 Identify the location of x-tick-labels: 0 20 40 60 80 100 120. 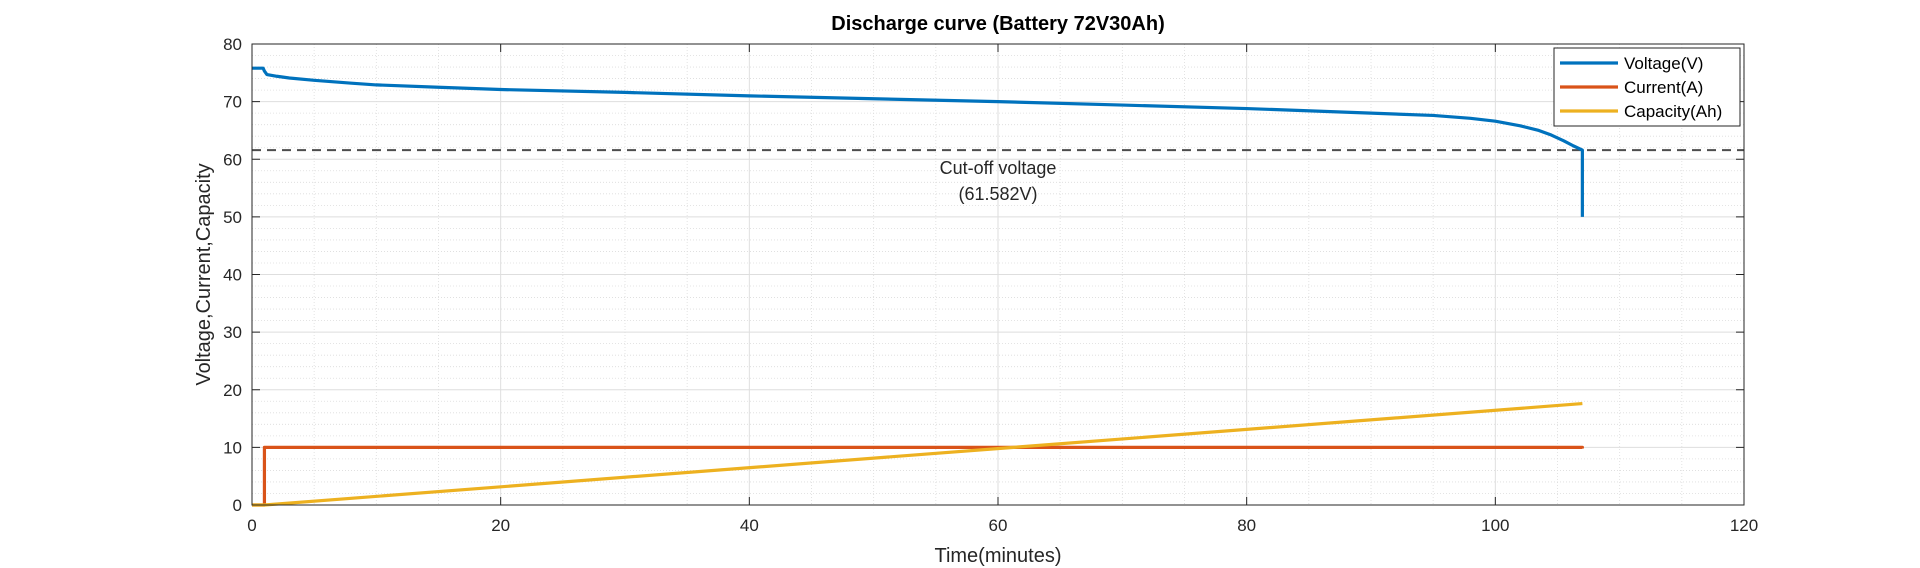
(1002, 525).